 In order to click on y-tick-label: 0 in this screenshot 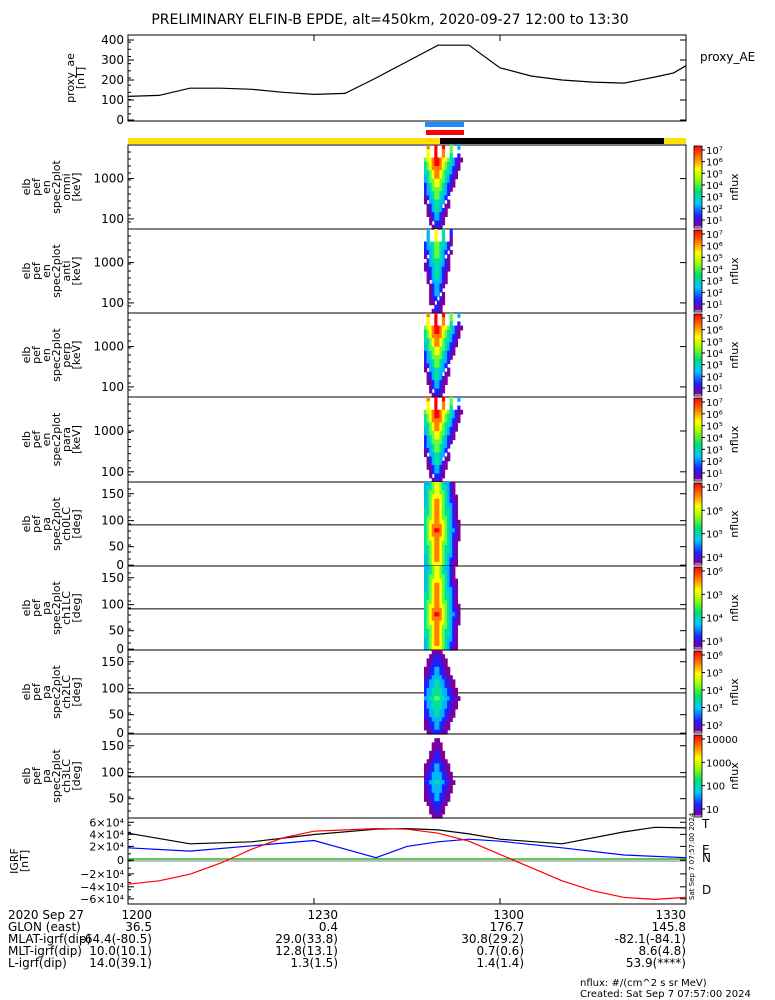, I will do `click(120, 860)`.